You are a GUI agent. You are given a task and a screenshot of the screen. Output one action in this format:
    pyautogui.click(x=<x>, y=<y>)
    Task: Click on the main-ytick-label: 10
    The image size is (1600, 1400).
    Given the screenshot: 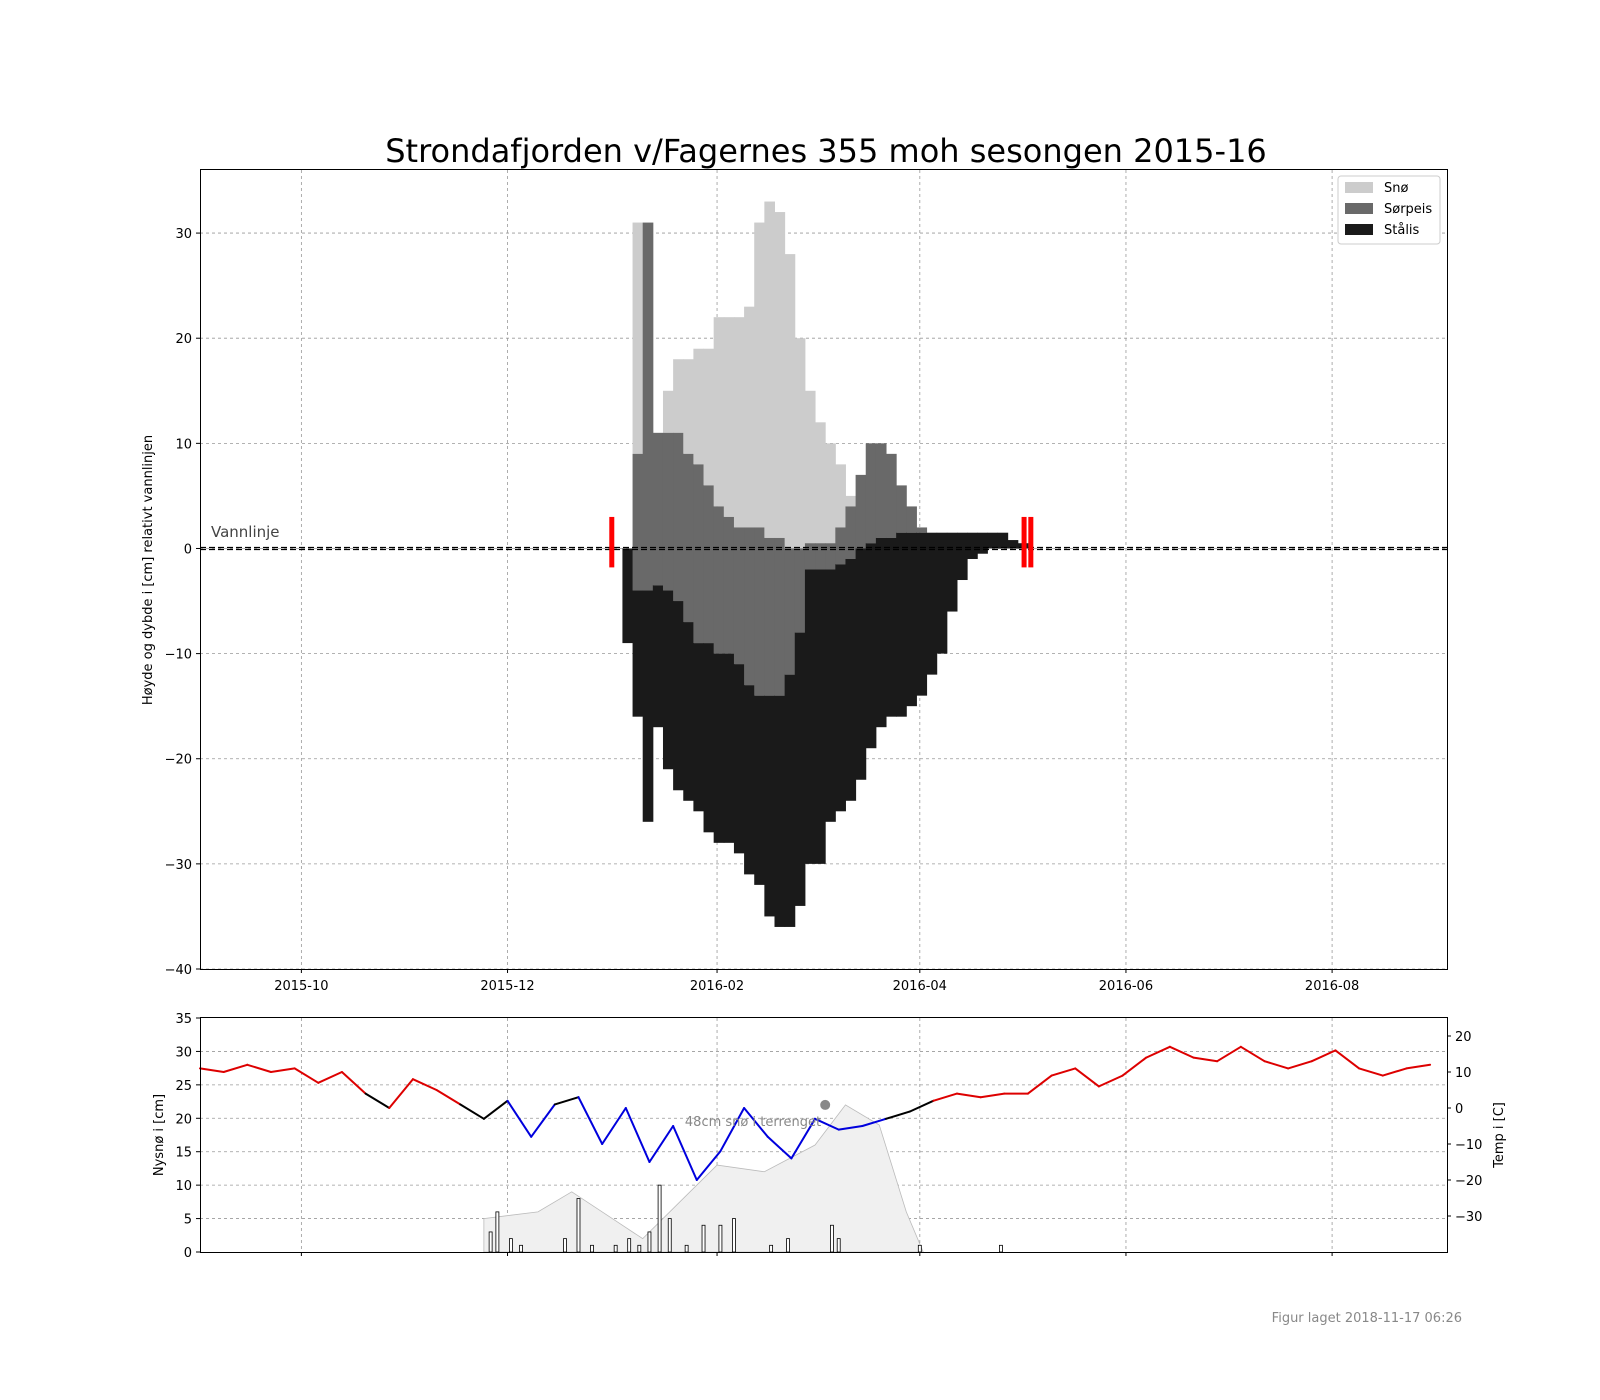 What is the action you would take?
    pyautogui.click(x=183, y=444)
    